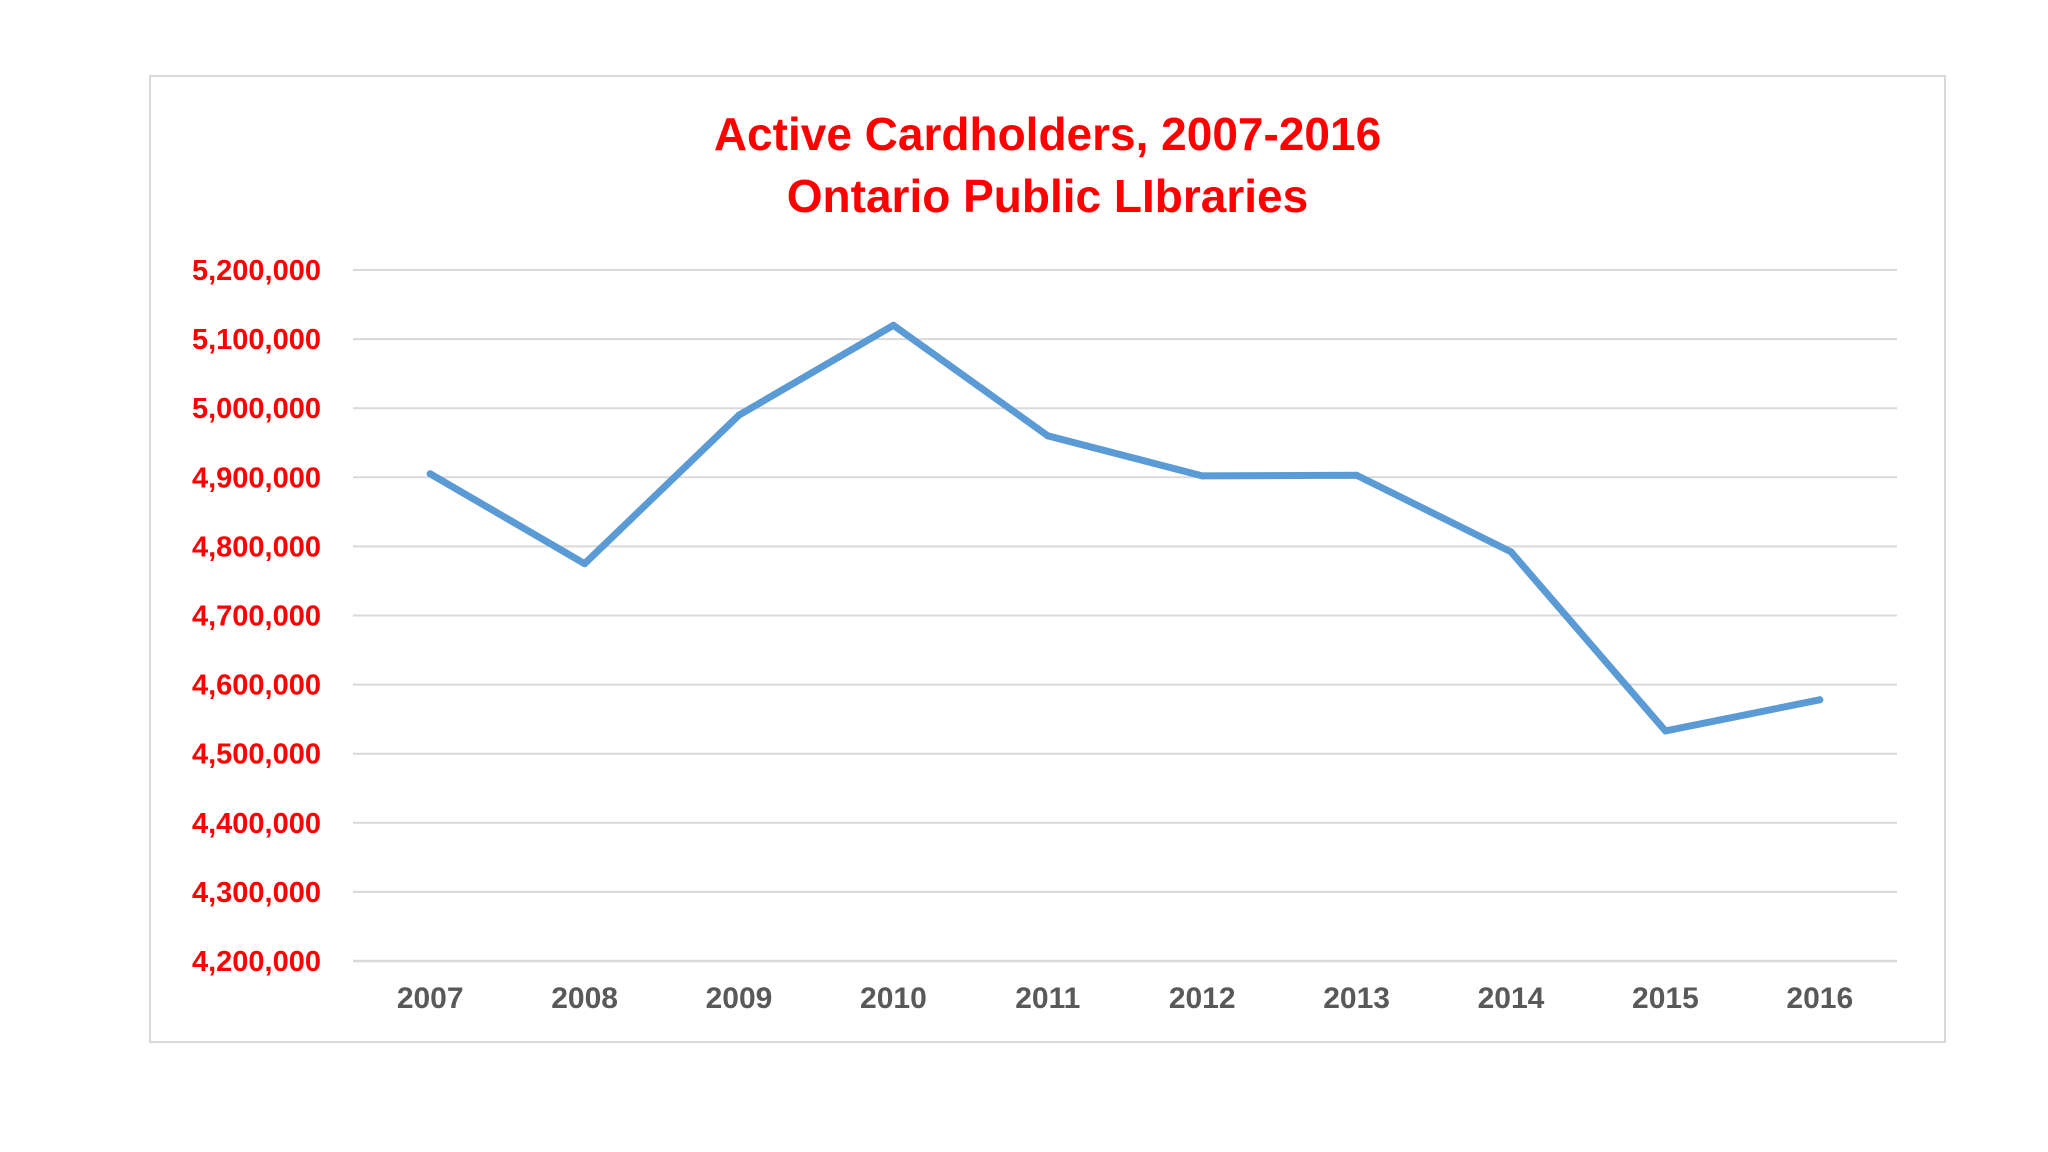  Describe the element at coordinates (256, 824) in the screenshot. I see `y-tick-label: 4,400,000` at that location.